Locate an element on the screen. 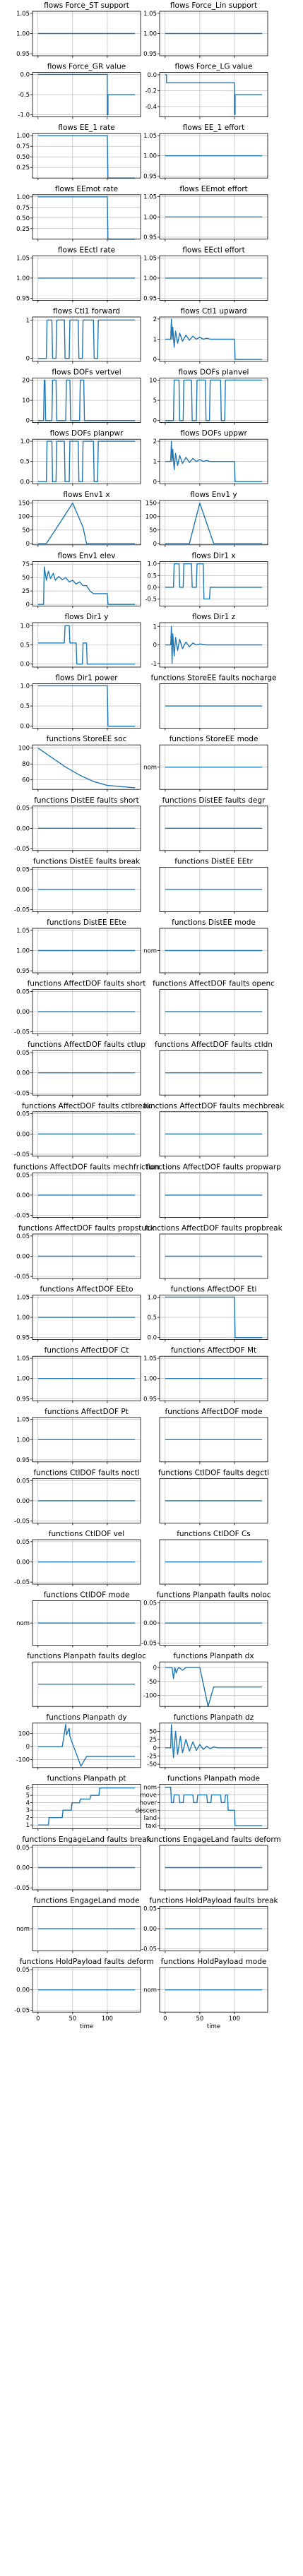 This screenshot has height=2576, width=303. chart-title: functions Planpath faults noloc is located at coordinates (213, 1595).